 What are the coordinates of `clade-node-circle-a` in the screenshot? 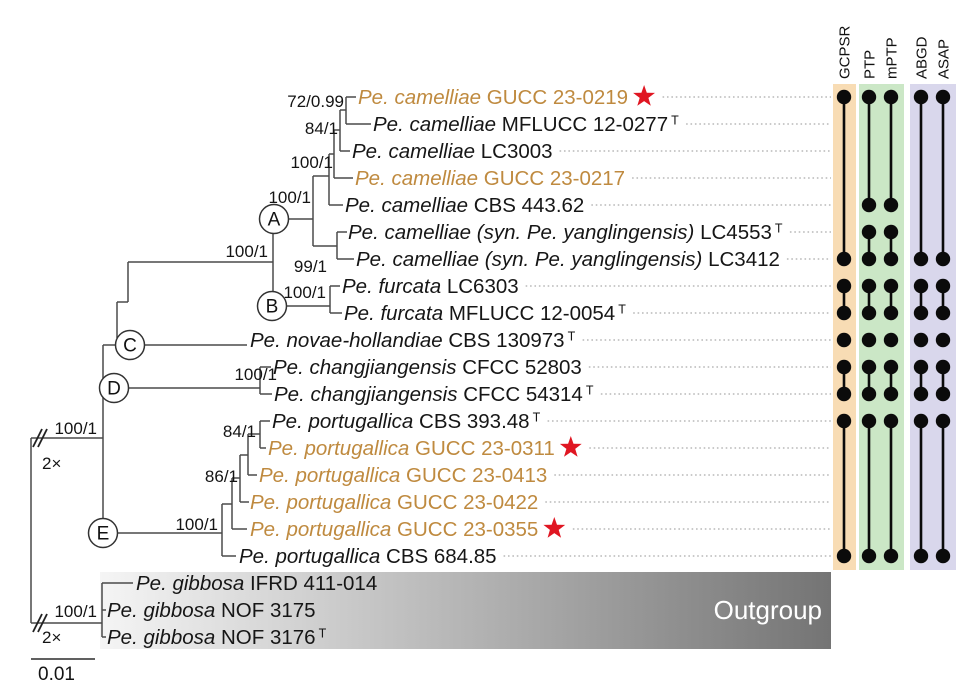 It's located at (274, 219).